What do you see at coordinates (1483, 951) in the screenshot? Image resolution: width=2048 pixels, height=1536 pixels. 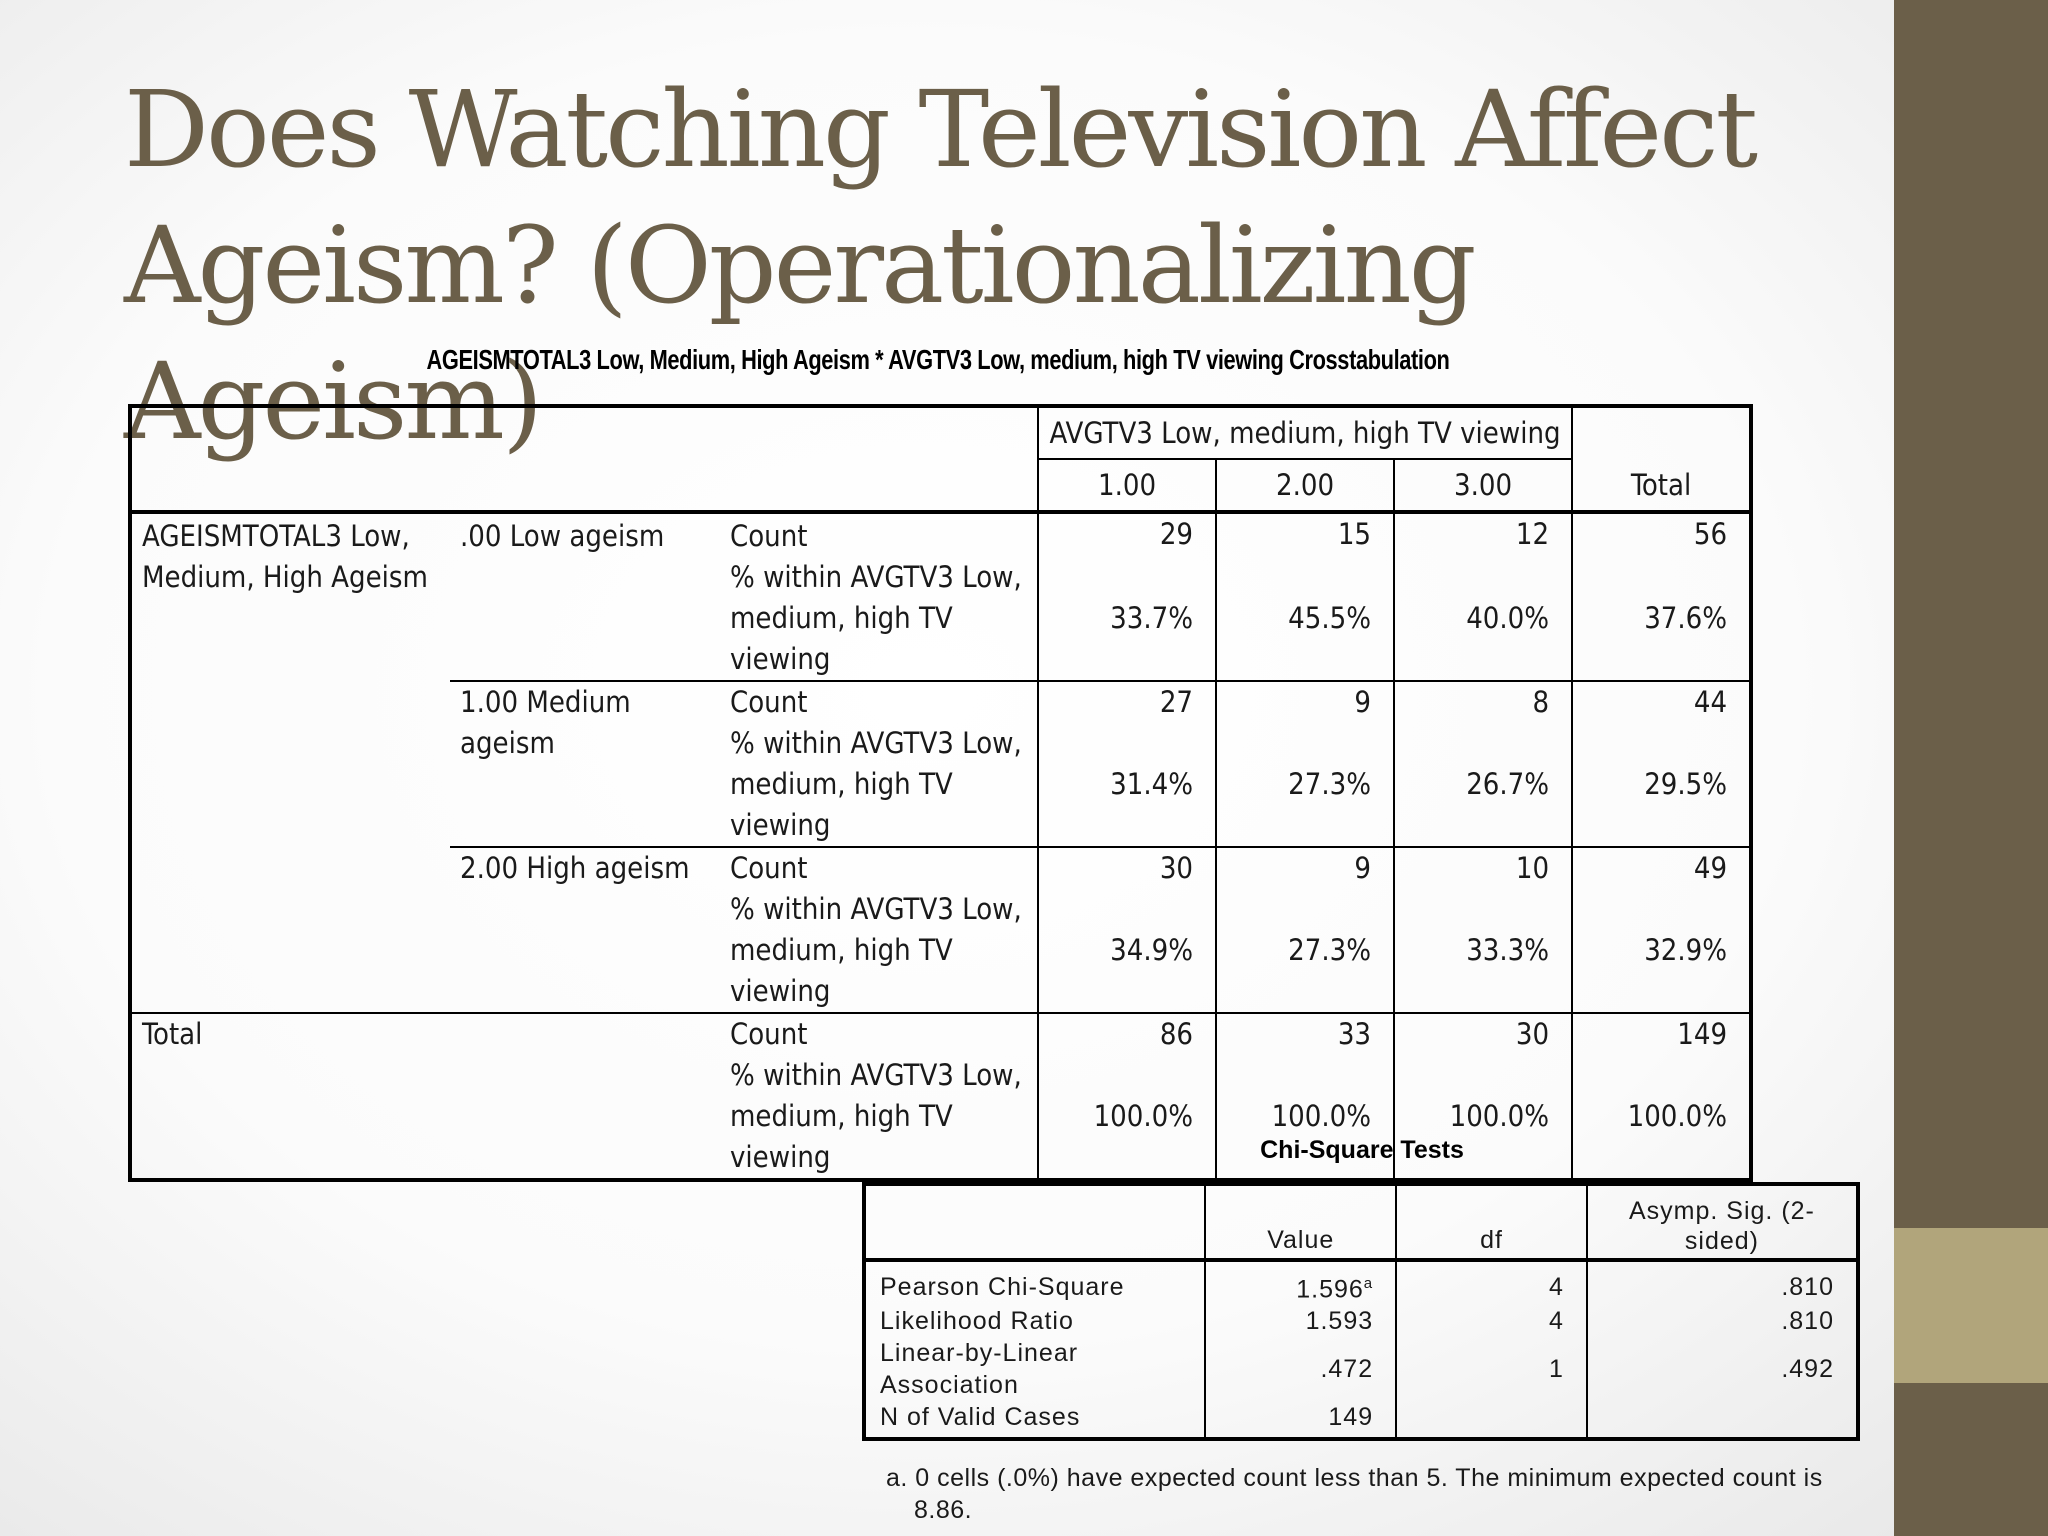 I see `pct-cell: 33.3%` at bounding box center [1483, 951].